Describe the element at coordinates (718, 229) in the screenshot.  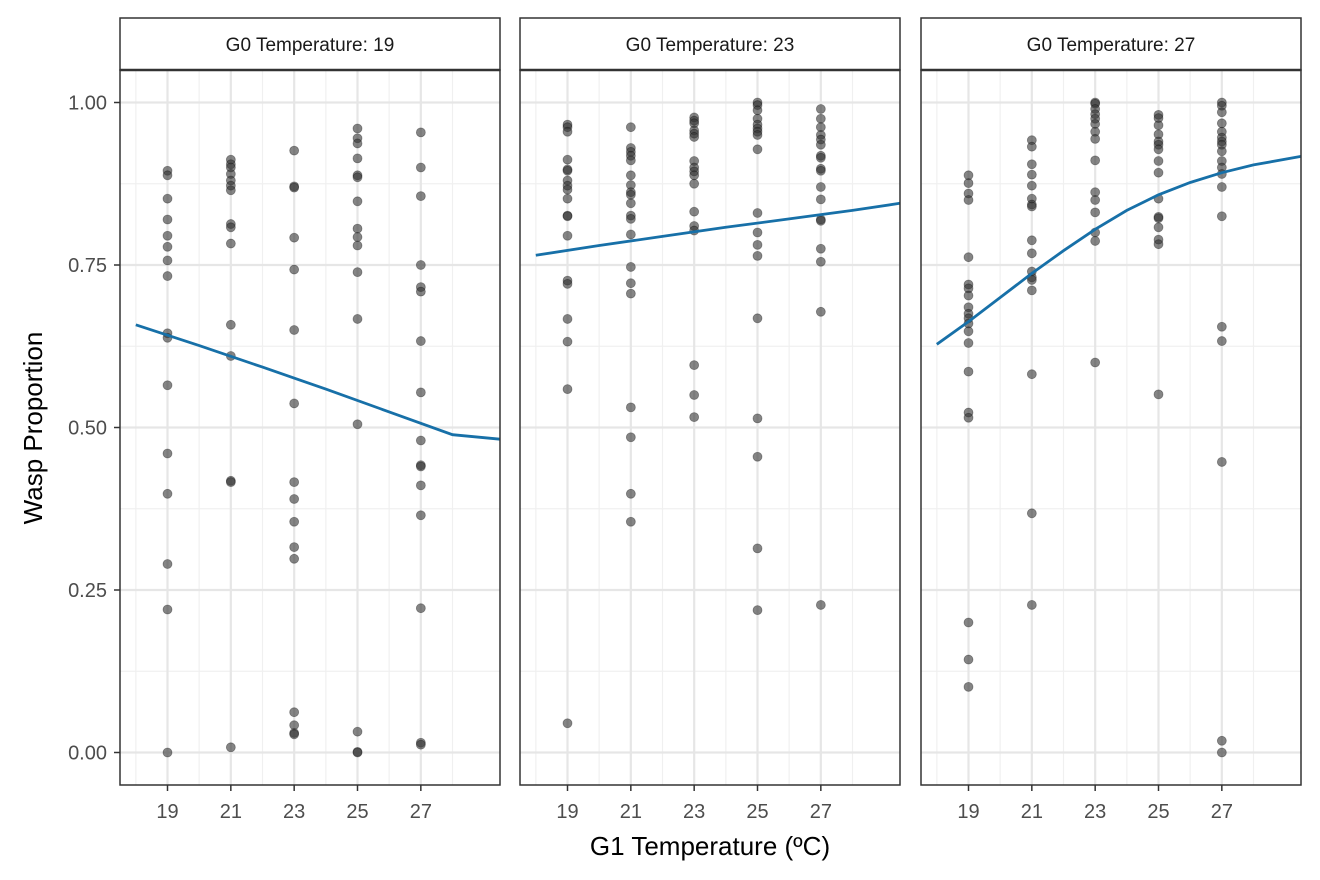
I see `fit-line` at that location.